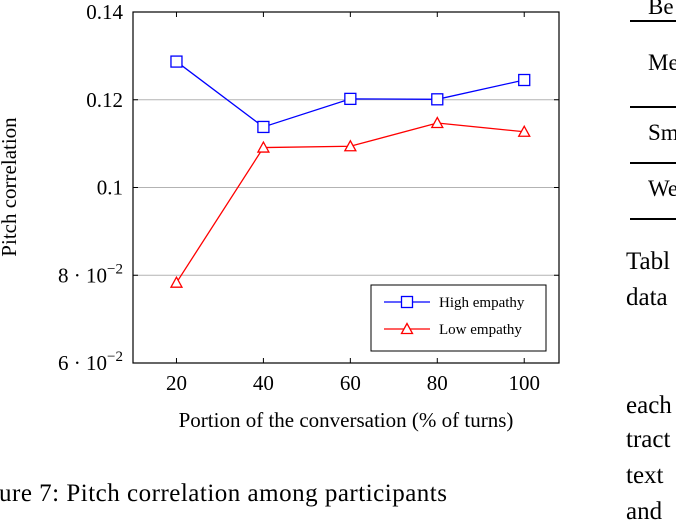 This screenshot has width=676, height=523. Describe the element at coordinates (437, 383) in the screenshot. I see `x-tick-label: 80` at that location.